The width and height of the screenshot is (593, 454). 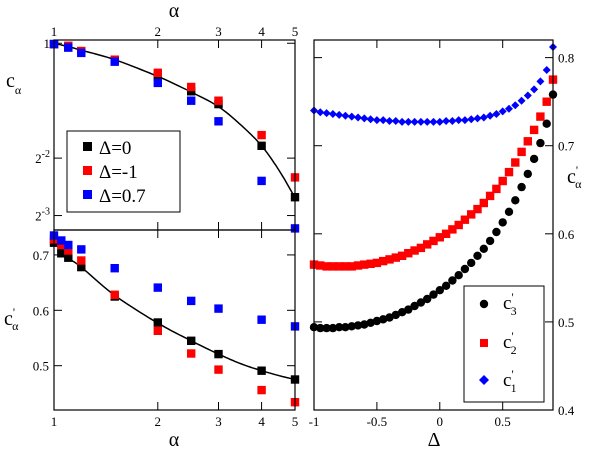 I want to click on bottom-left-ylabel: c' α, so click(x=11, y=319).